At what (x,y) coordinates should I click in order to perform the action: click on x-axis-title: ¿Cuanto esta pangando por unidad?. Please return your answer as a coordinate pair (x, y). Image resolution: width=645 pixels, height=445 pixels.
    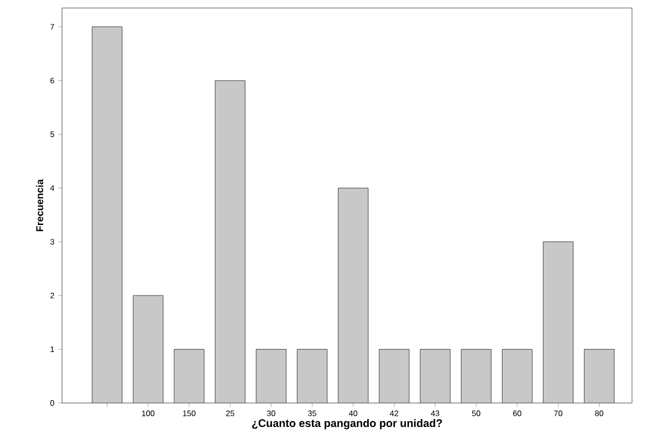
    Looking at the image, I should click on (347, 424).